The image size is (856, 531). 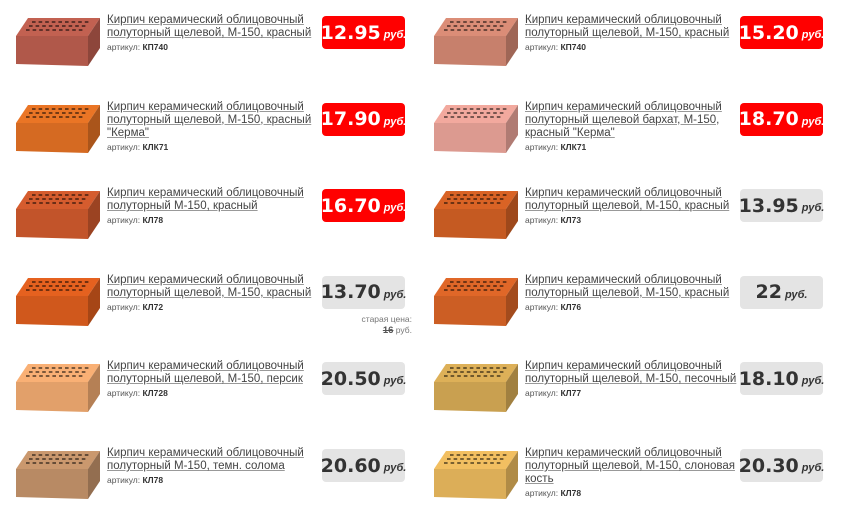 What do you see at coordinates (155, 393) in the screenshot?
I see `sku-value: КЛ728` at bounding box center [155, 393].